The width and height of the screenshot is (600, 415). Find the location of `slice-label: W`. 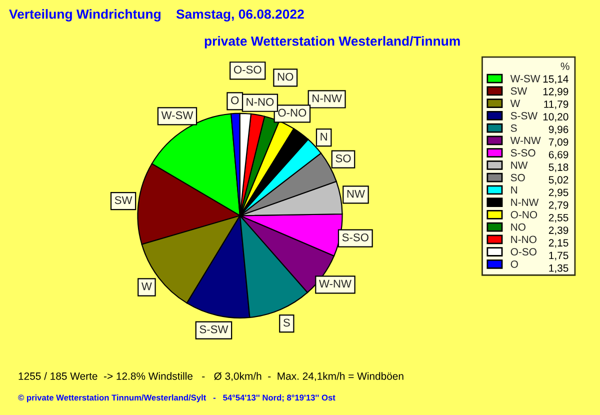

slice-label: W is located at coordinates (147, 286).